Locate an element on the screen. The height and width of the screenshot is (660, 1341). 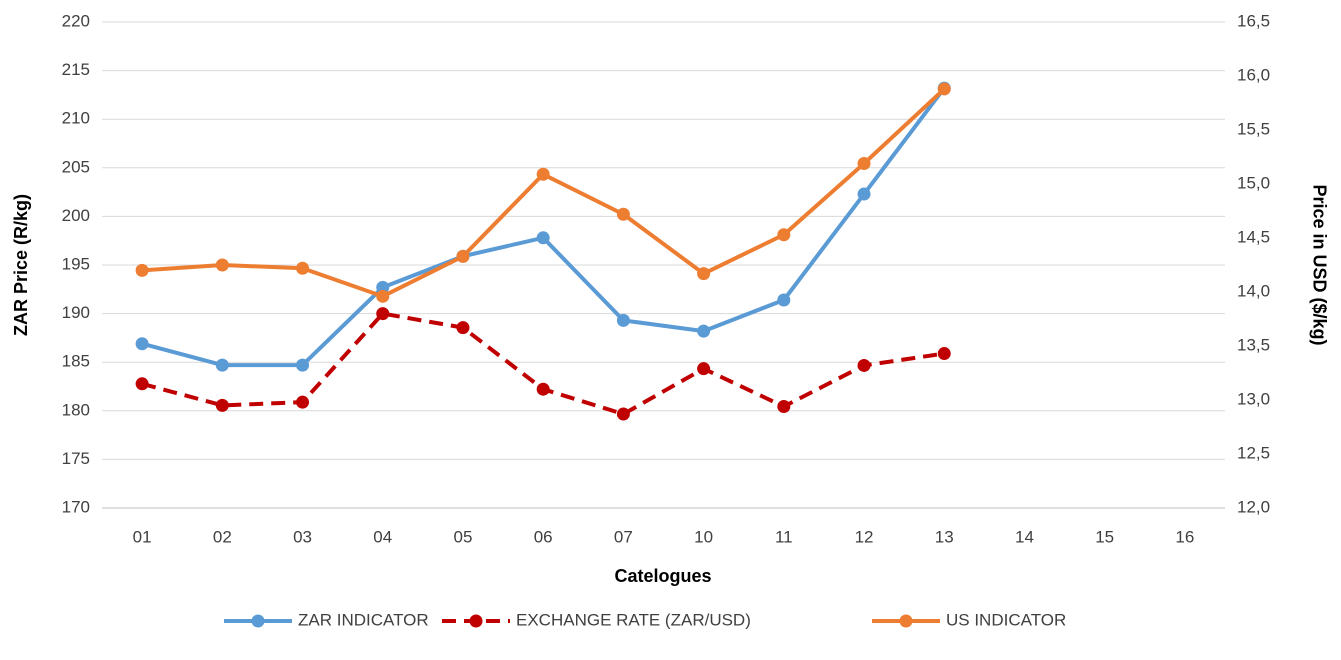
x-tick-label: 13 is located at coordinates (944, 536).